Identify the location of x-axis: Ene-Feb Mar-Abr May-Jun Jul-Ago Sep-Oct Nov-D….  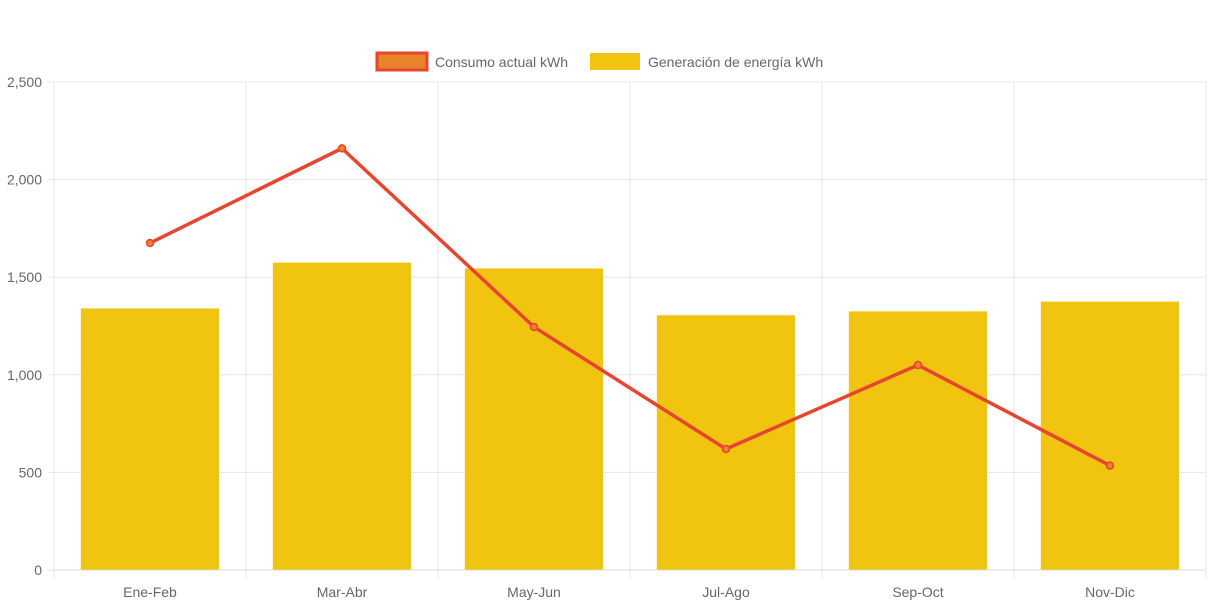
(630, 584).